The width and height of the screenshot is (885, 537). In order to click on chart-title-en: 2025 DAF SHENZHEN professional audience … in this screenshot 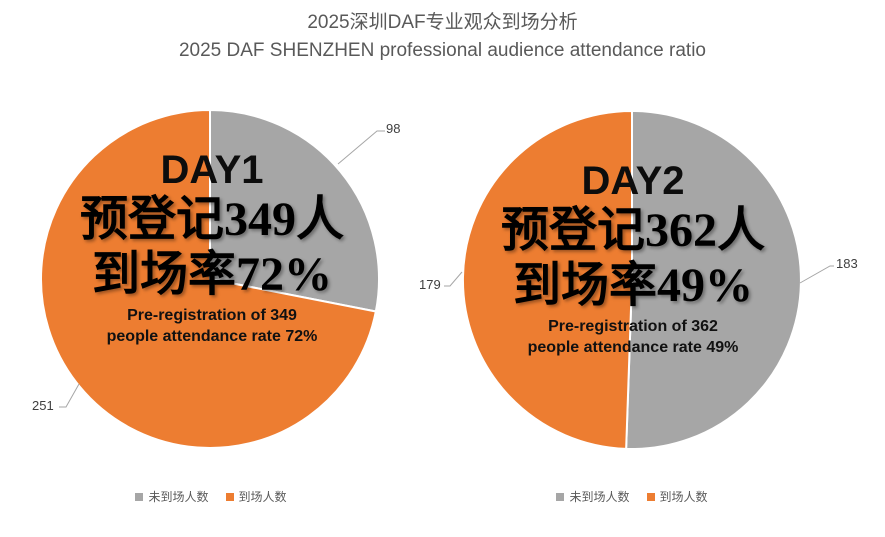, I will do `click(442, 50)`.